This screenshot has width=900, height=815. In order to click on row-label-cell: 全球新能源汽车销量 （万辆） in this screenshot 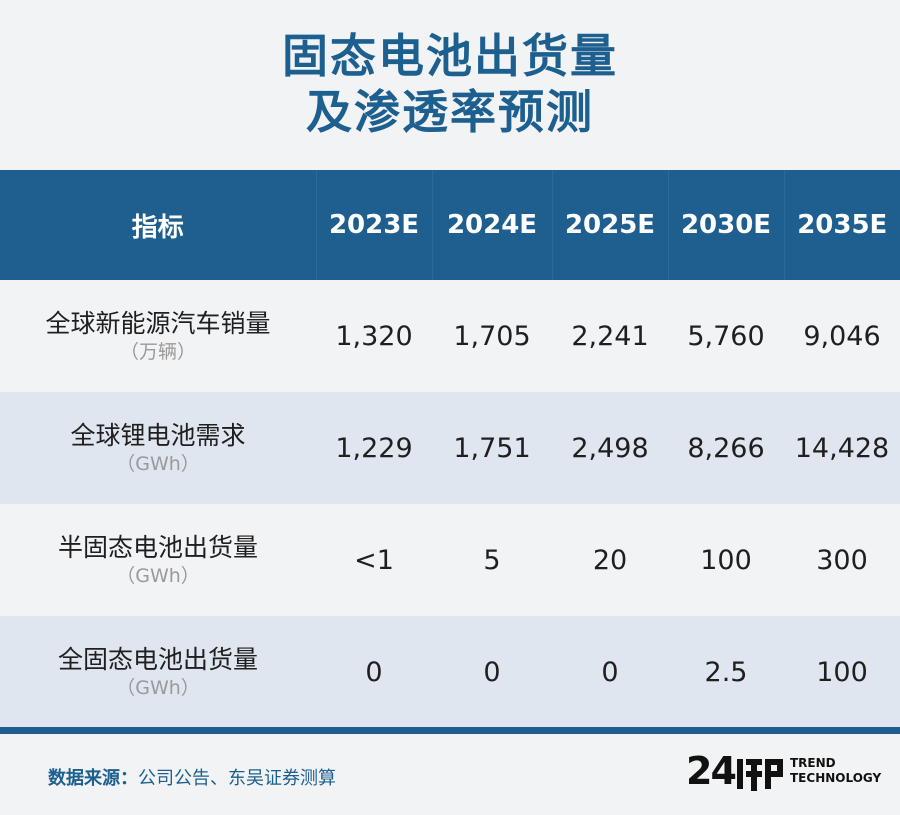, I will do `click(158, 336)`.